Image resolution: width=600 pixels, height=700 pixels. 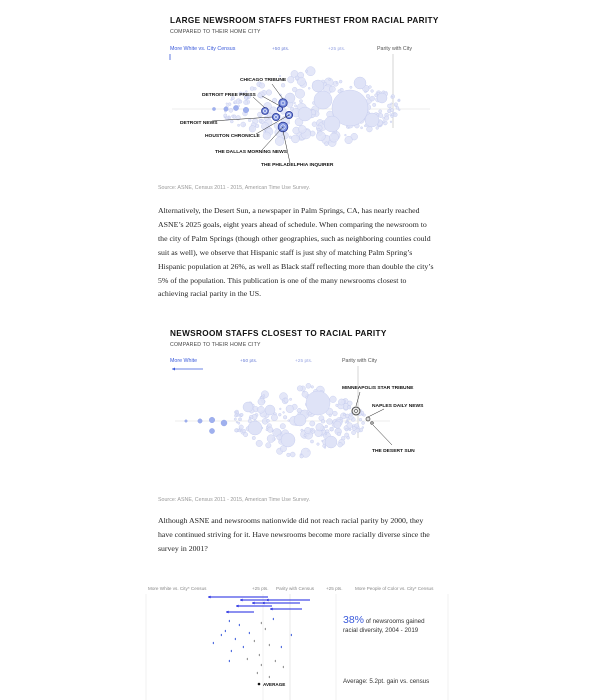 I want to click on chart2-axis-left-label: More White, so click(x=183, y=361).